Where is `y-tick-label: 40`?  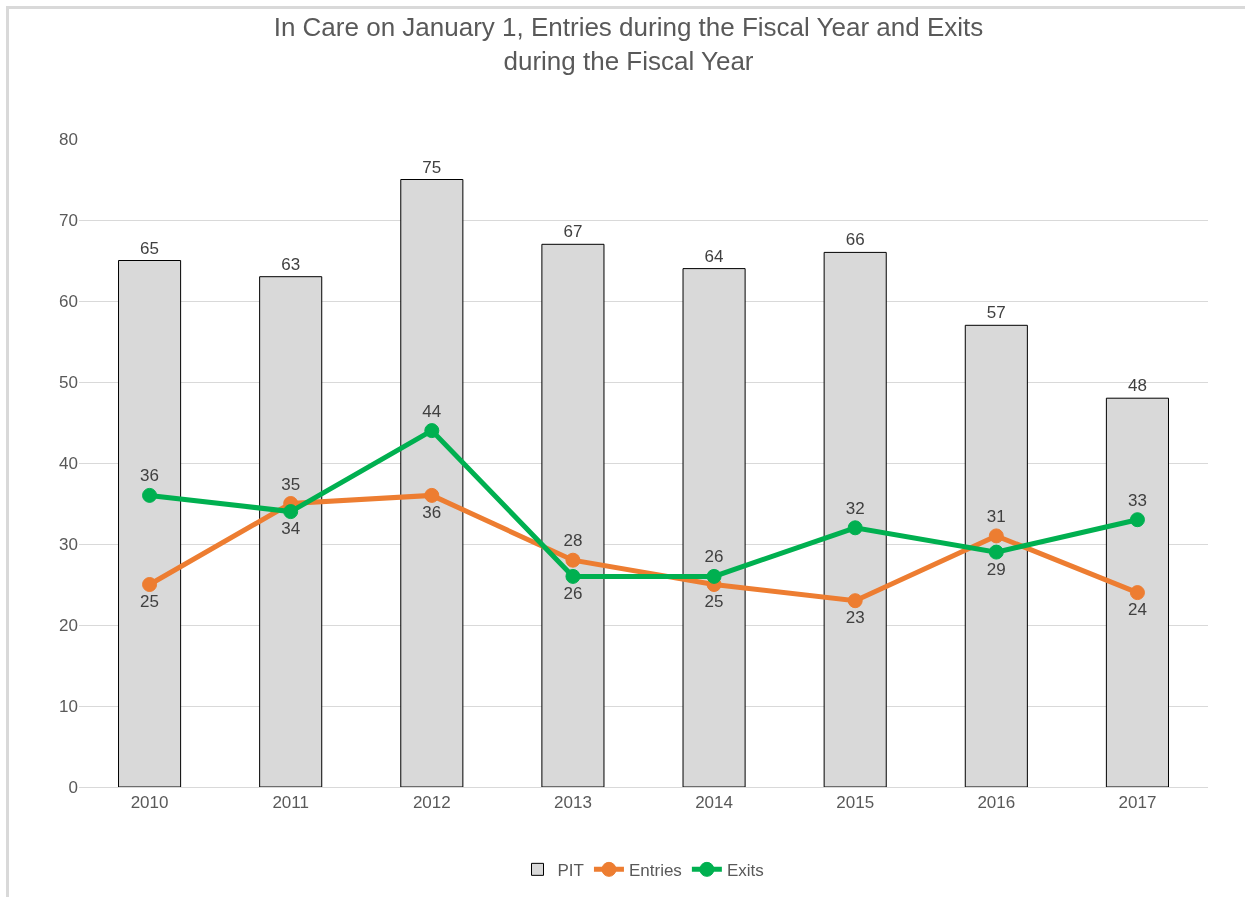
y-tick-label: 40 is located at coordinates (68, 463).